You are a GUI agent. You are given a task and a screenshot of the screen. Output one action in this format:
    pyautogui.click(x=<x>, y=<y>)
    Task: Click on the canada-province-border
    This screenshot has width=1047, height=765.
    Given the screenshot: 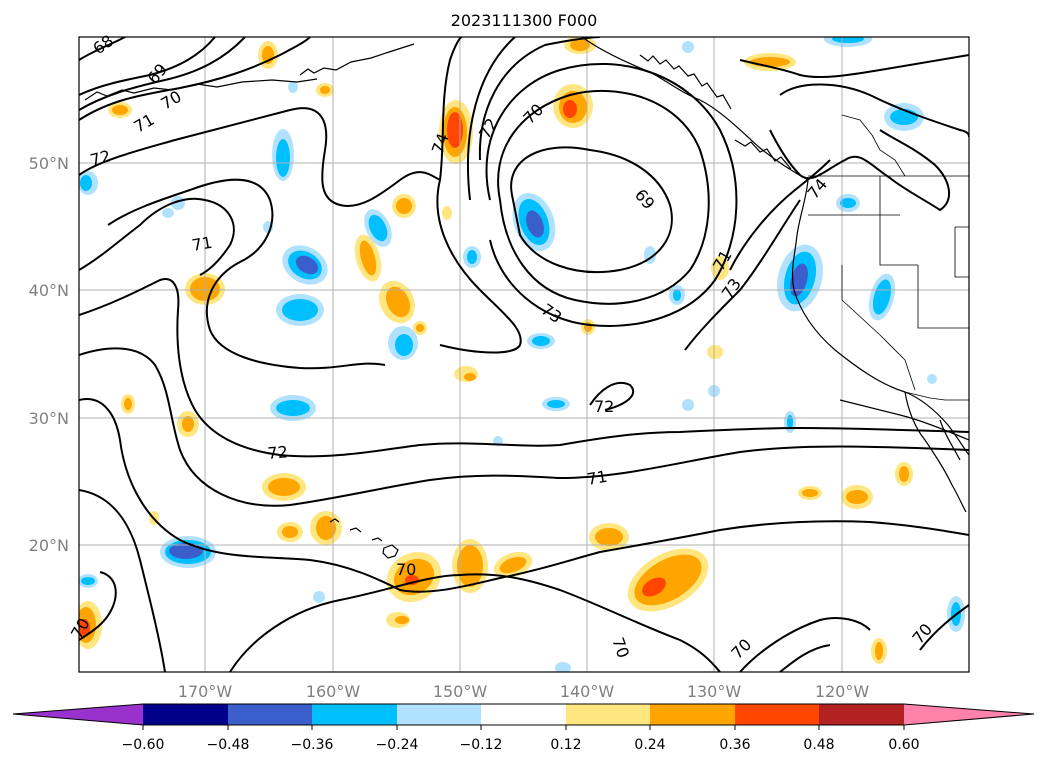 What is the action you would take?
    pyautogui.click(x=873, y=145)
    